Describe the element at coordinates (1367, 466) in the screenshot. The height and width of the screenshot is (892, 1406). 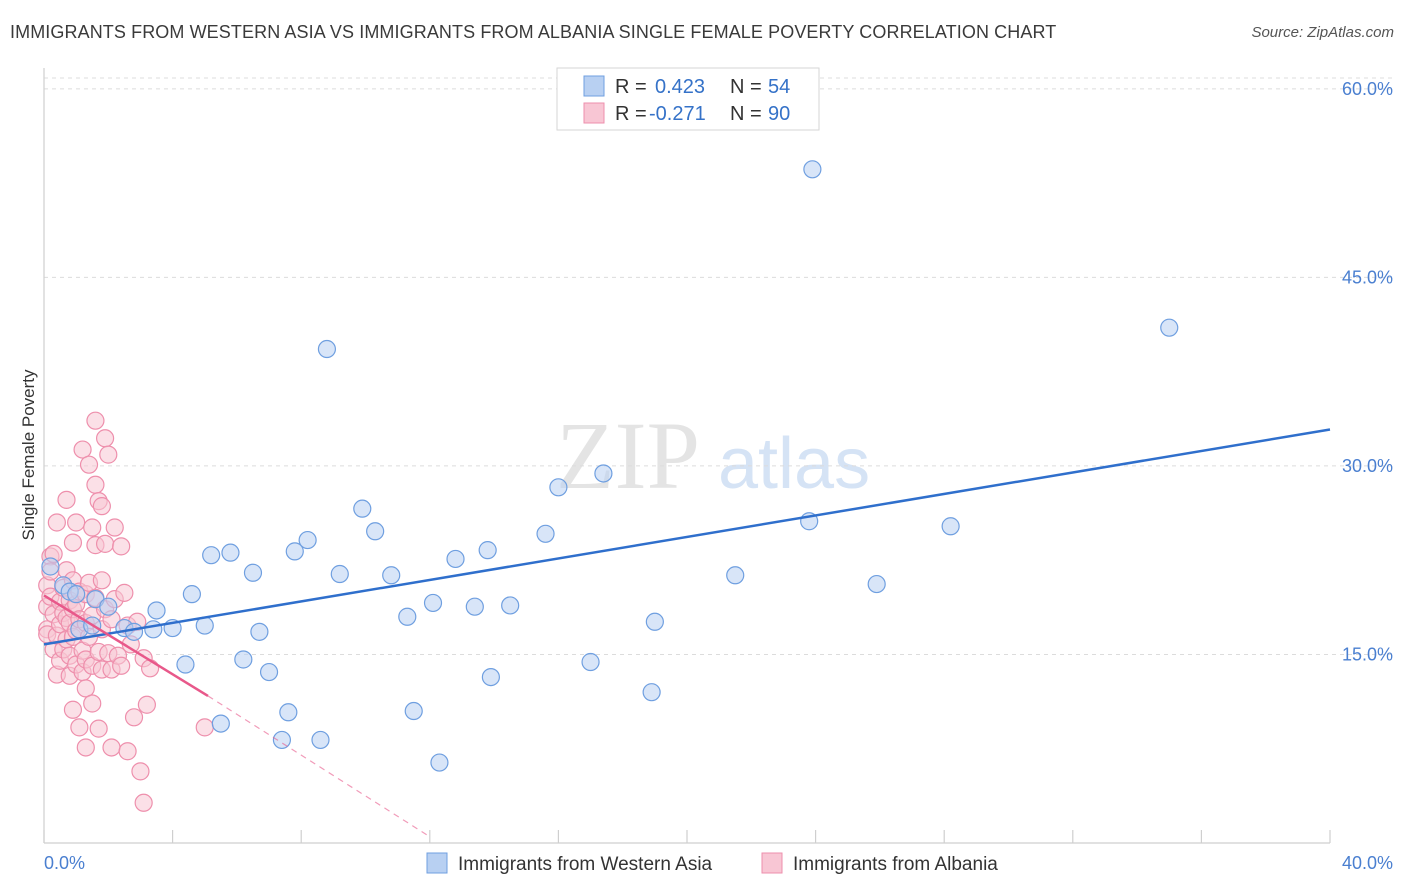
I see `y-tick-label-1: 30.0%` at that location.